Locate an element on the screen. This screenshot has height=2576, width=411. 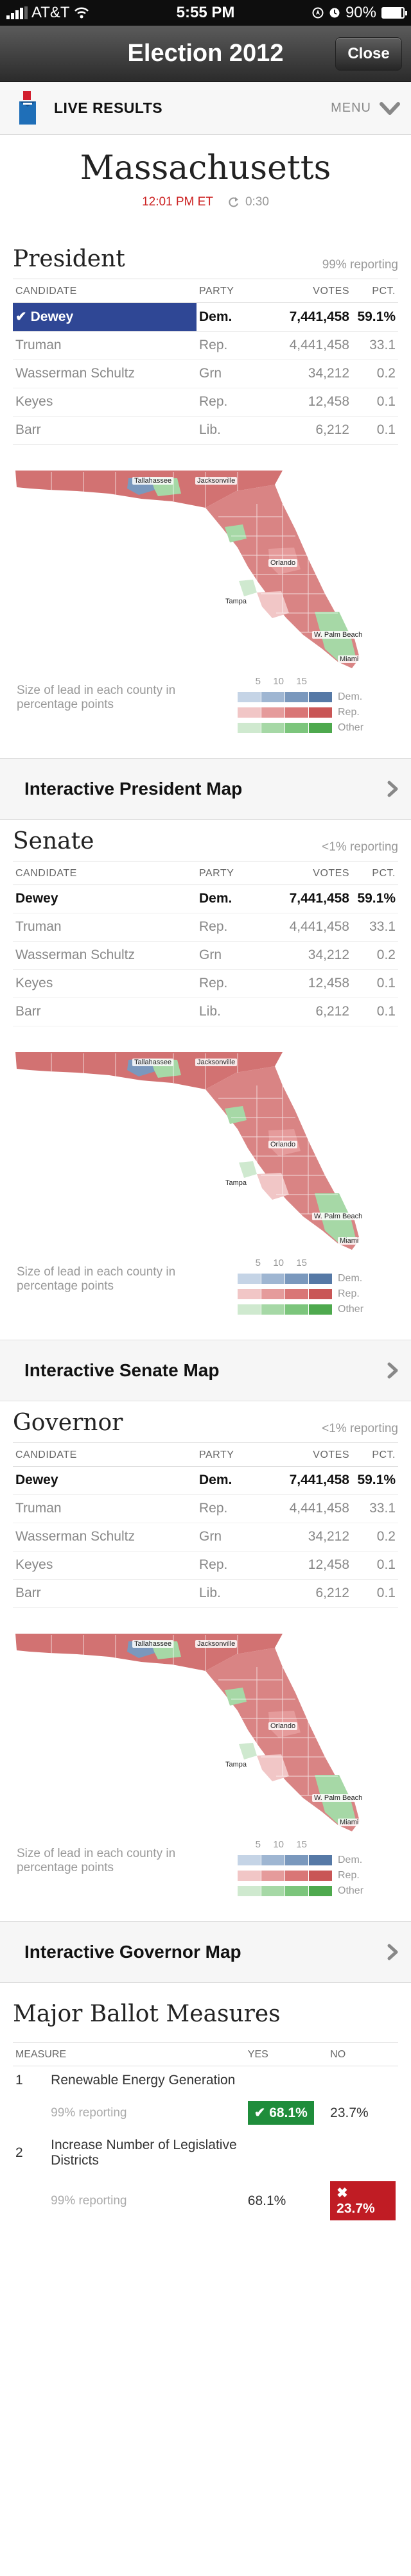
result-row: ✔ Dewey Dem. 7,441,458 59.1% is located at coordinates (205, 317).